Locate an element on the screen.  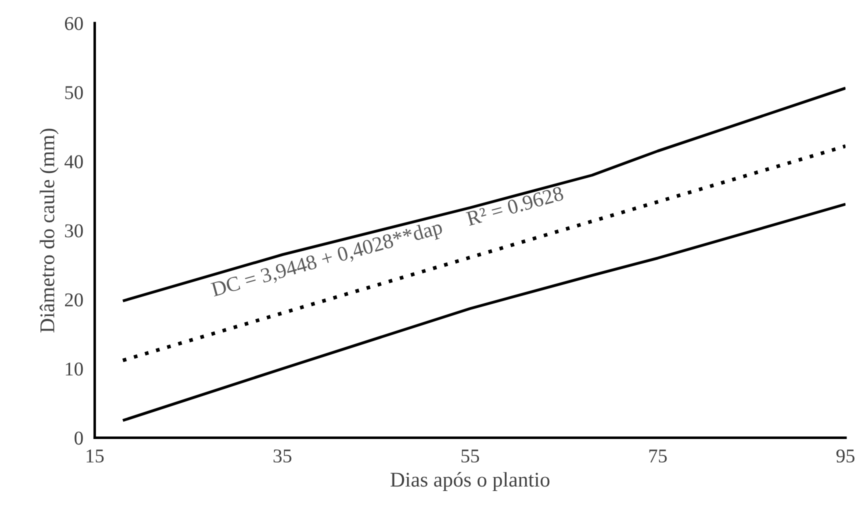
x-tick-label: 75 is located at coordinates (658, 456).